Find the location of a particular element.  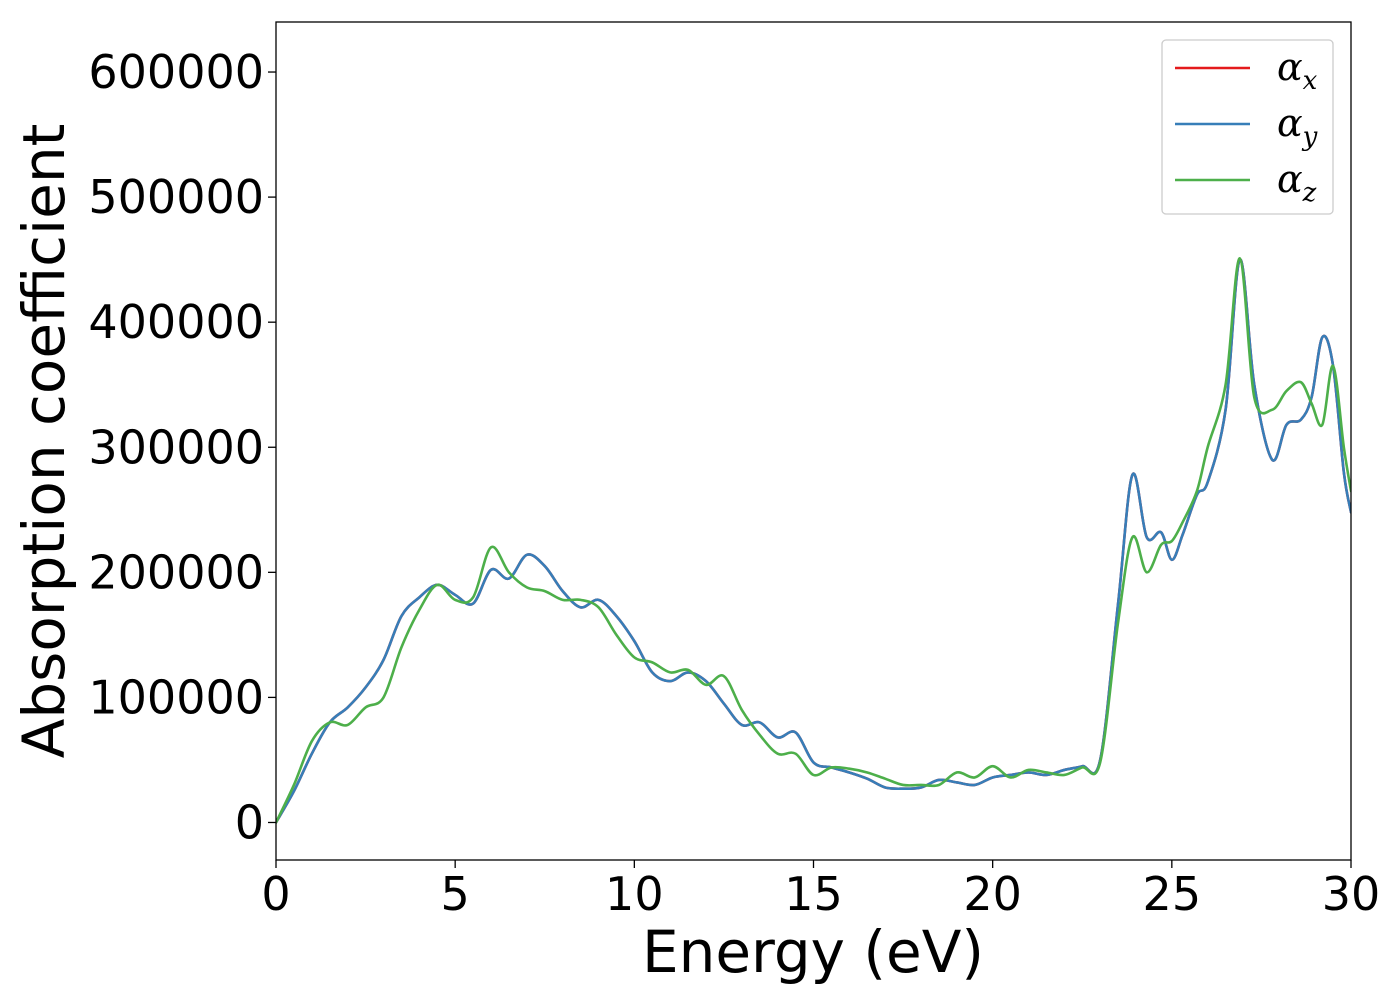

y-tick-label: 500000 is located at coordinates (176, 197).